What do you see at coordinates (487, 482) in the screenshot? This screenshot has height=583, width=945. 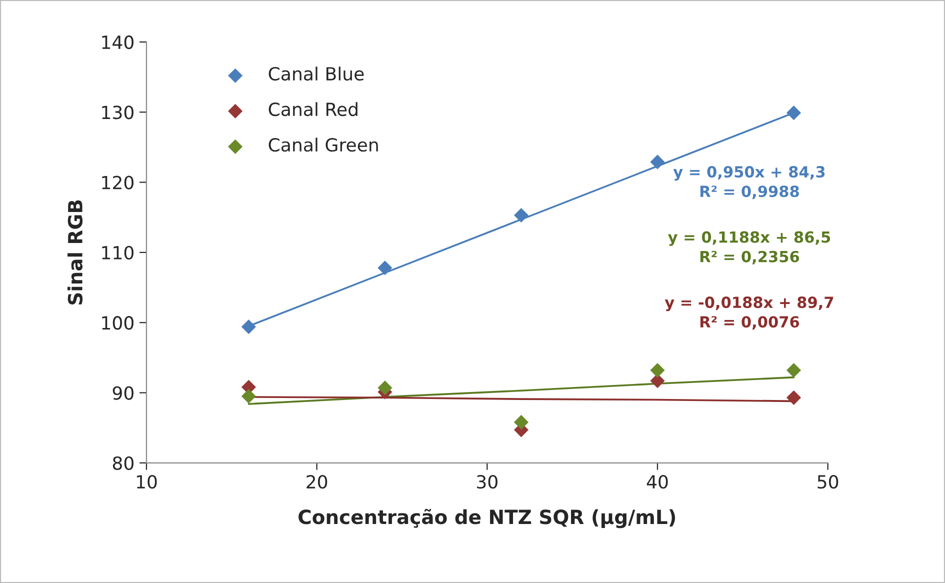 I see `x-tick-label: 30` at bounding box center [487, 482].